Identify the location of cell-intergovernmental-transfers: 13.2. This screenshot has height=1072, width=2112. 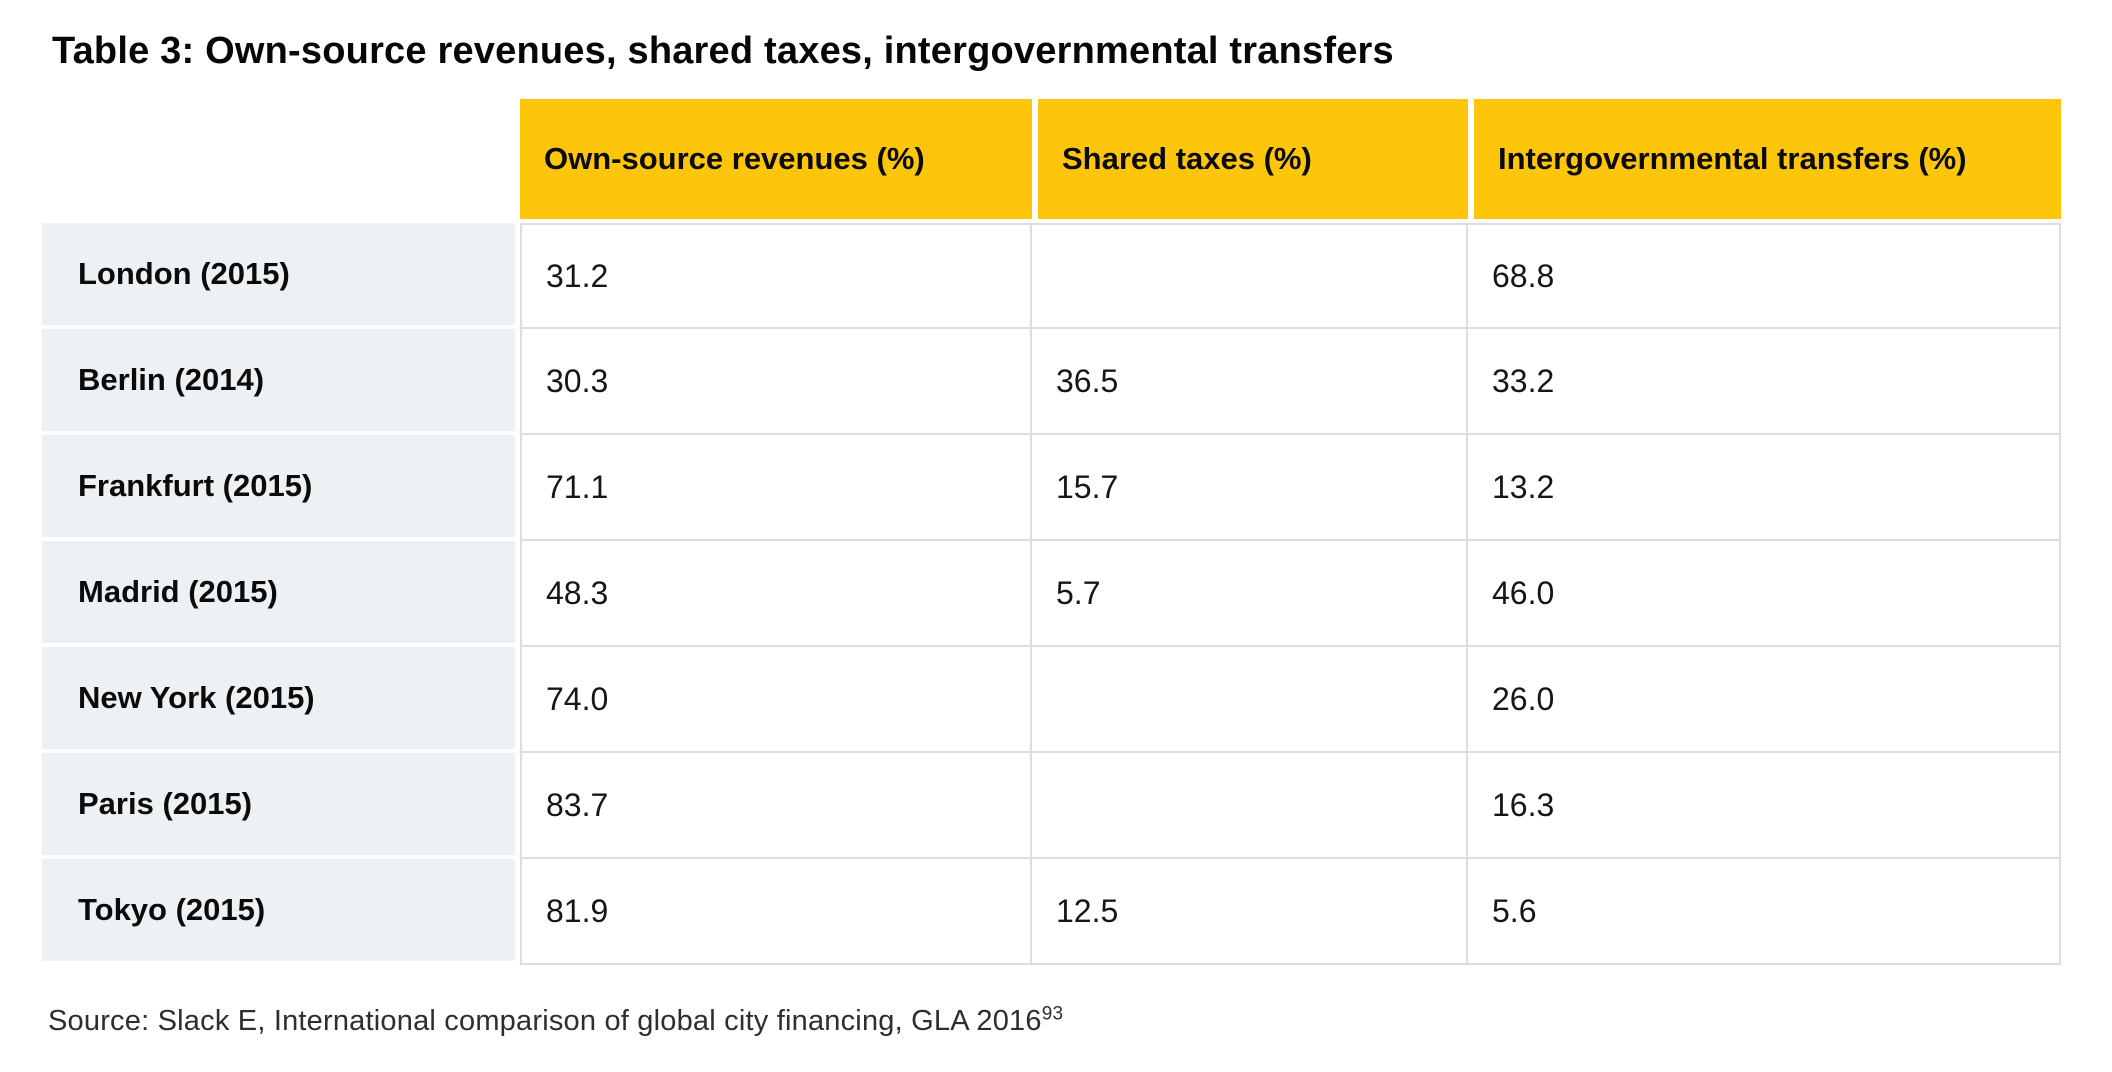
(1764, 488).